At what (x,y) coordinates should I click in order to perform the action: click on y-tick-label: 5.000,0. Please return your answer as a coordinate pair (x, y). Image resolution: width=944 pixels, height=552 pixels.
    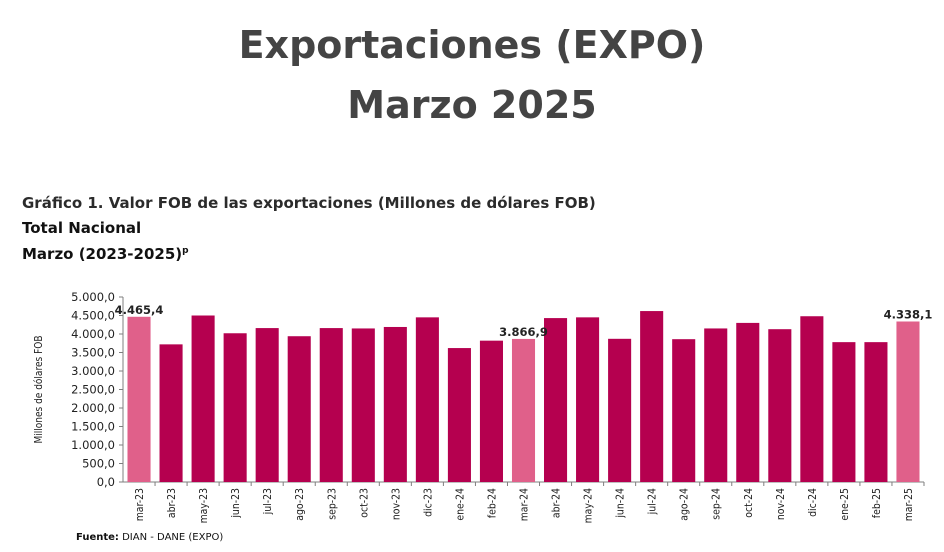
    Looking at the image, I should click on (93, 297).